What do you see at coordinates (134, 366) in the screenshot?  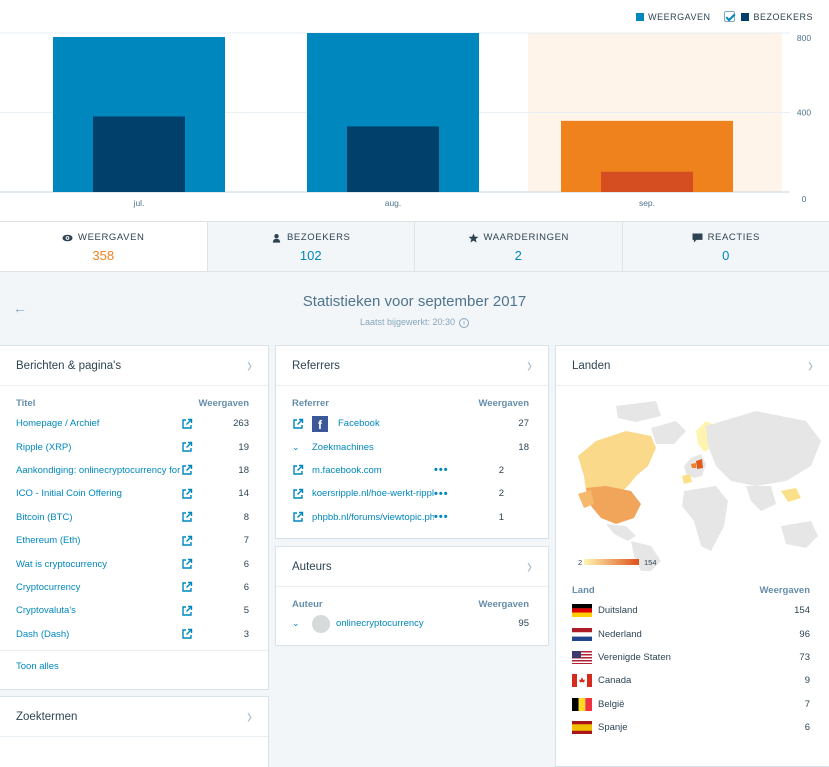 I see `posts-card-header: Berichten & pagina's ›` at bounding box center [134, 366].